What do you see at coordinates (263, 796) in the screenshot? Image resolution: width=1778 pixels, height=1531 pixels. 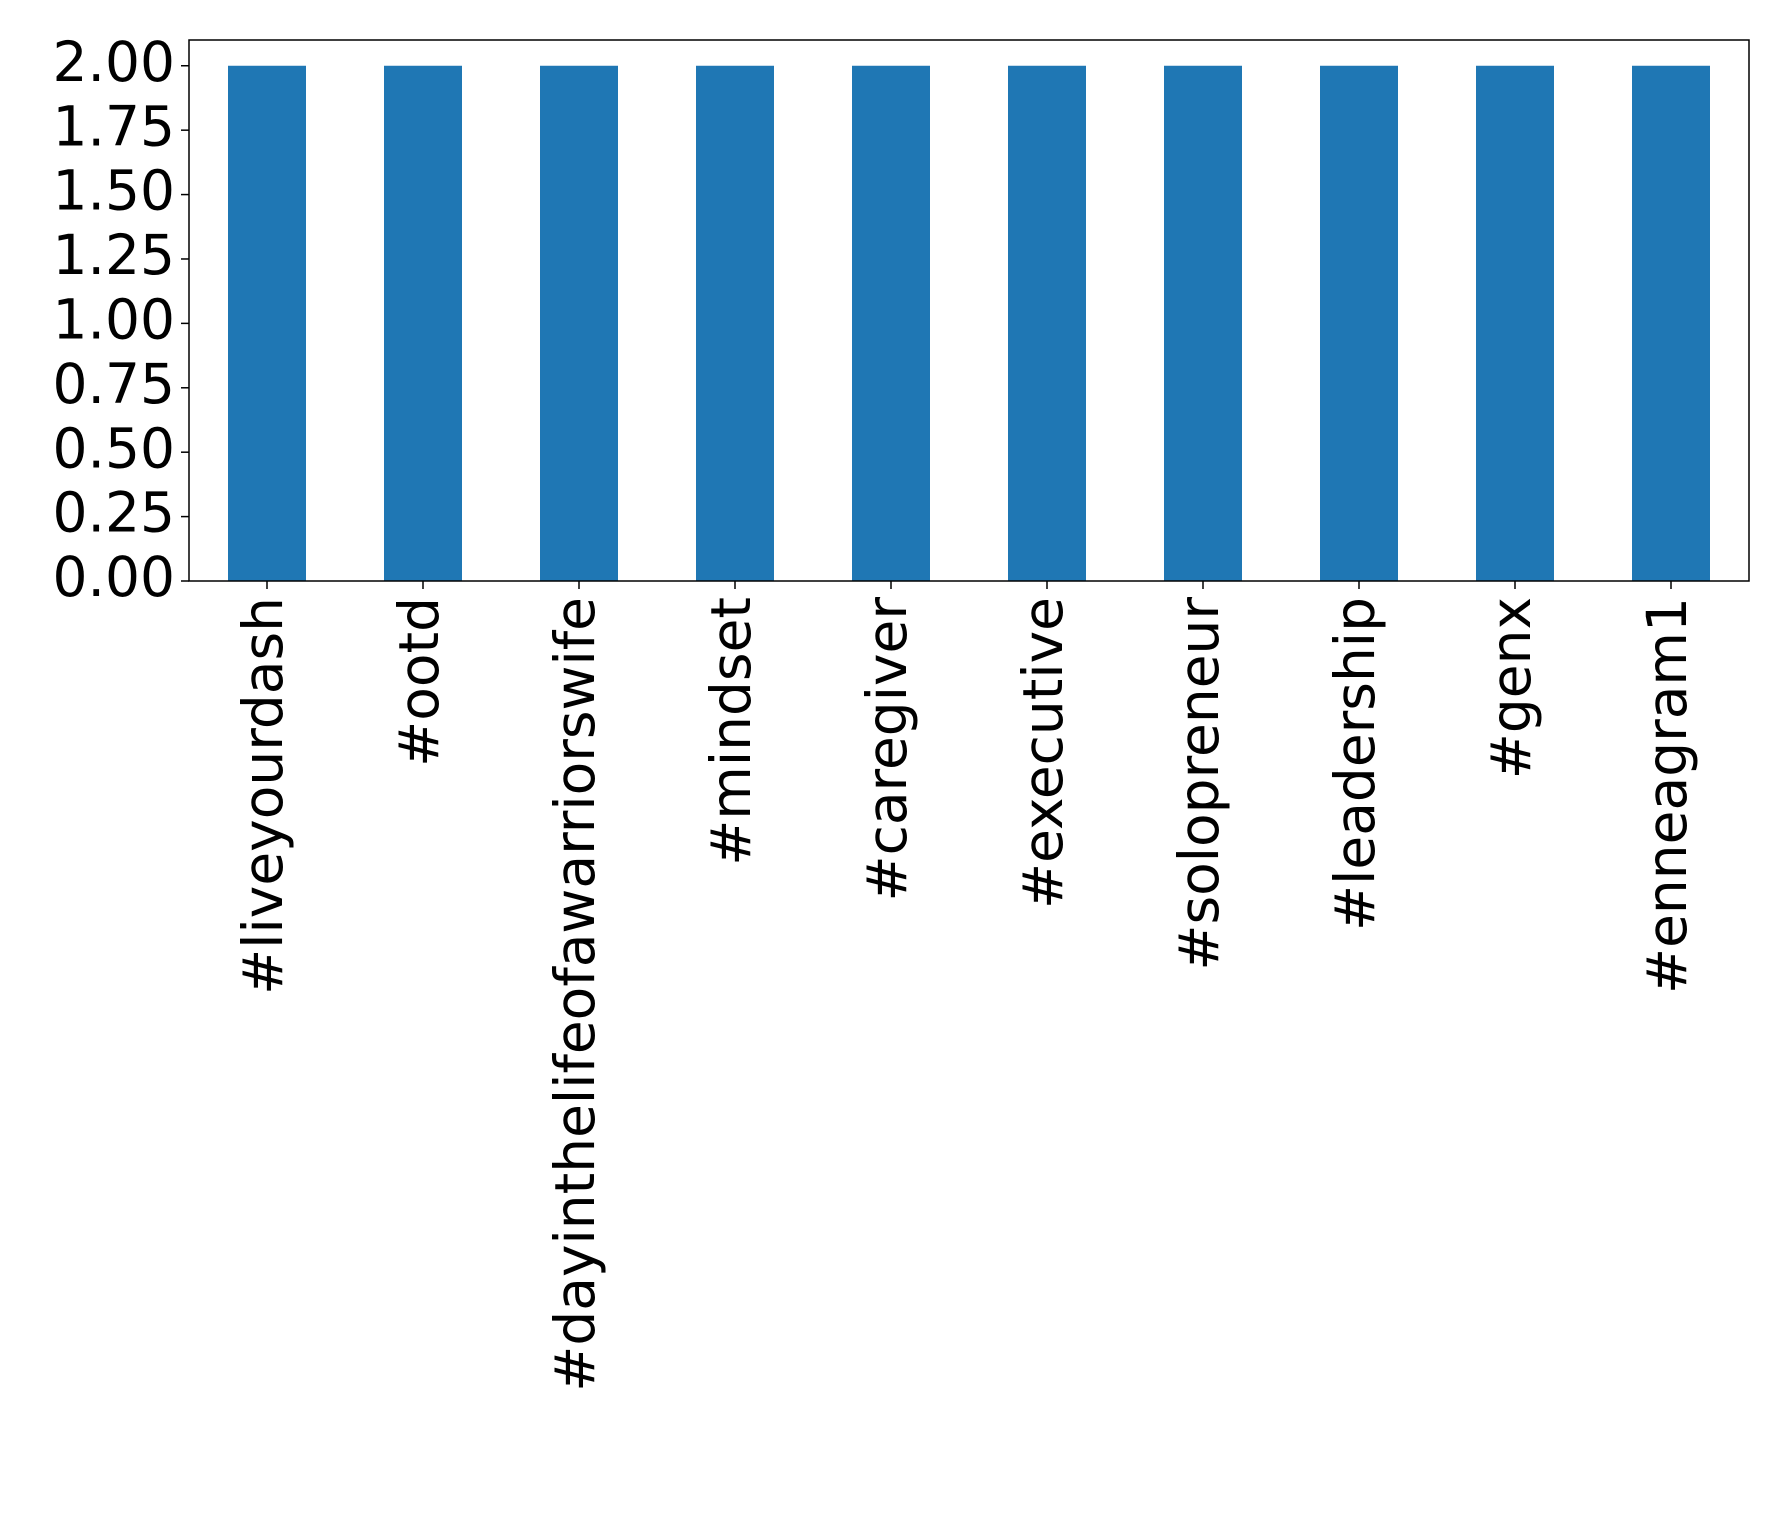 I see `x-tick-label: #liveyourdash` at bounding box center [263, 796].